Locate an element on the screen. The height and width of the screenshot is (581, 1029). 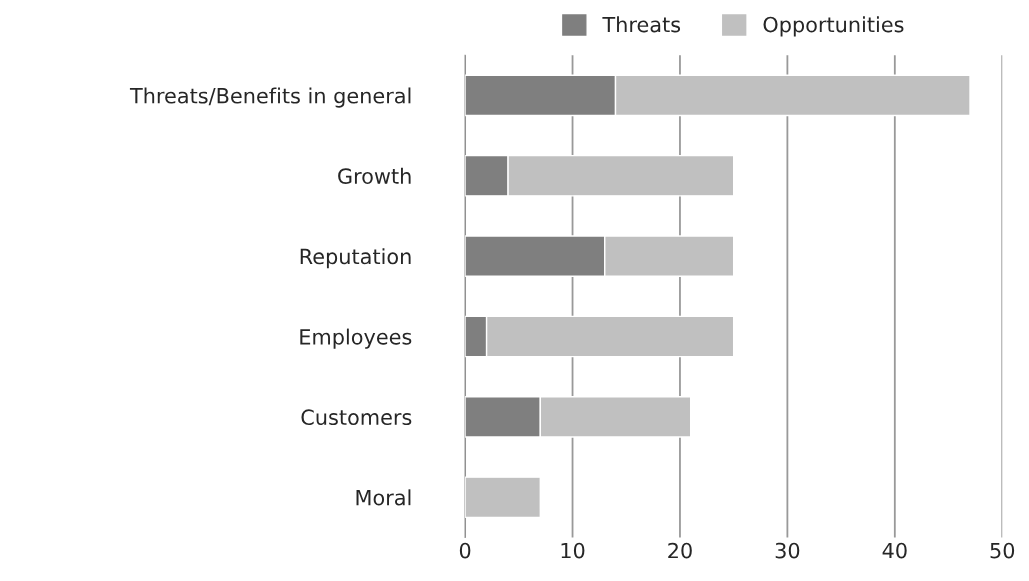
y-tick-label: Moral is located at coordinates (383, 497).